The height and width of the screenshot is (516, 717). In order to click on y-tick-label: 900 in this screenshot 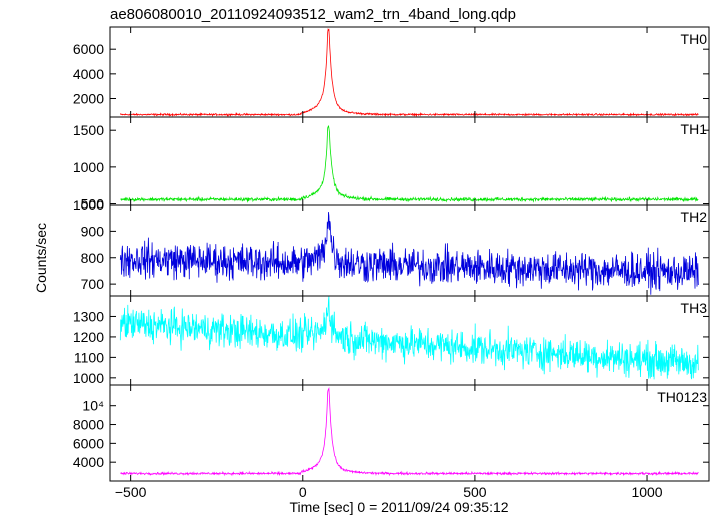, I will do `click(93, 231)`.